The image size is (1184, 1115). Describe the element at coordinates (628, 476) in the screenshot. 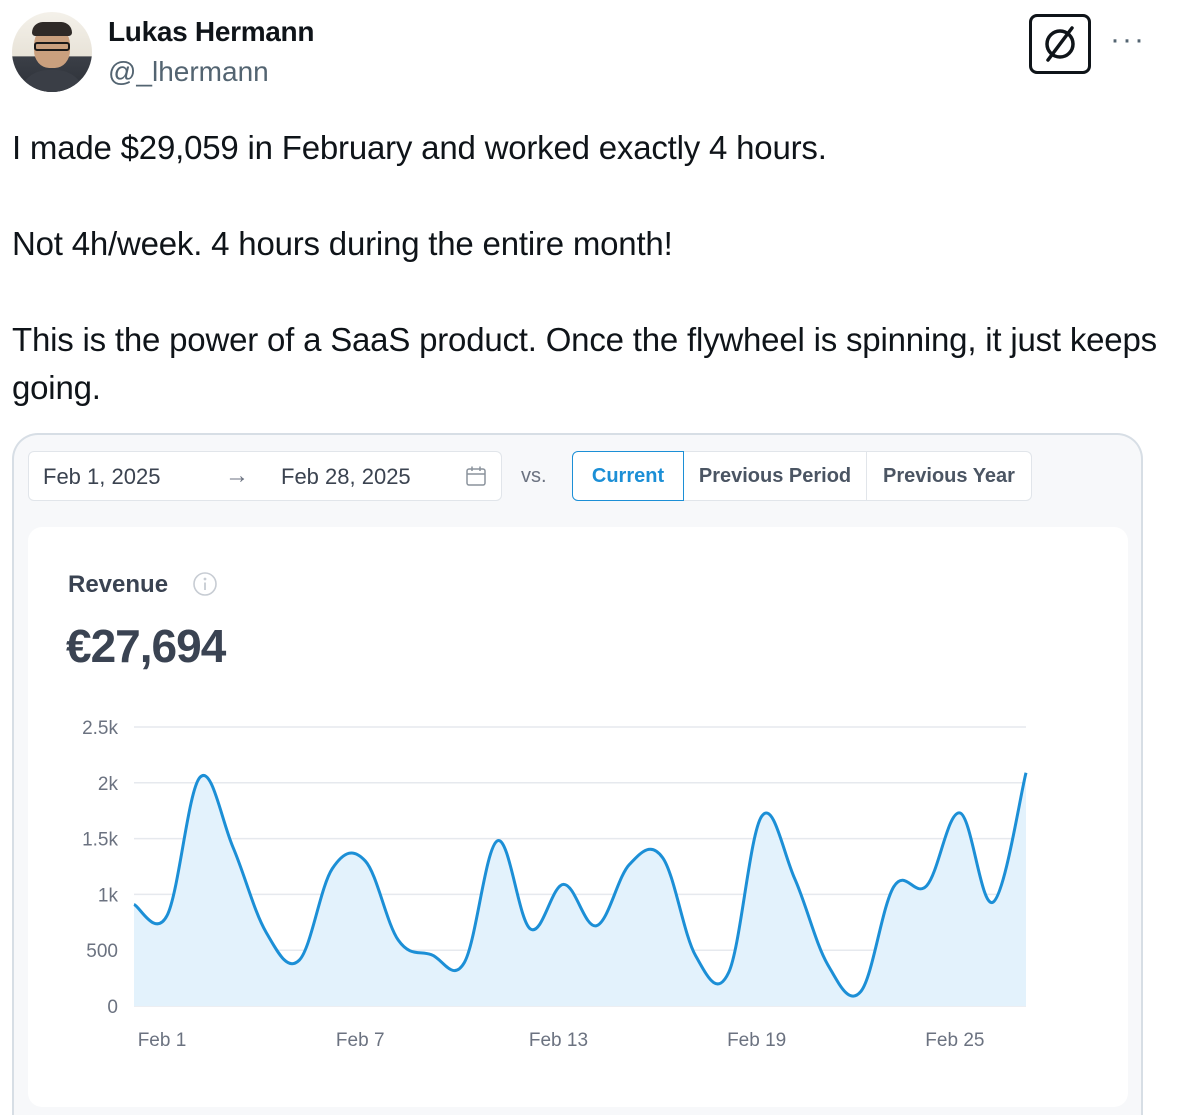

I see `compare-option-current: Current` at that location.